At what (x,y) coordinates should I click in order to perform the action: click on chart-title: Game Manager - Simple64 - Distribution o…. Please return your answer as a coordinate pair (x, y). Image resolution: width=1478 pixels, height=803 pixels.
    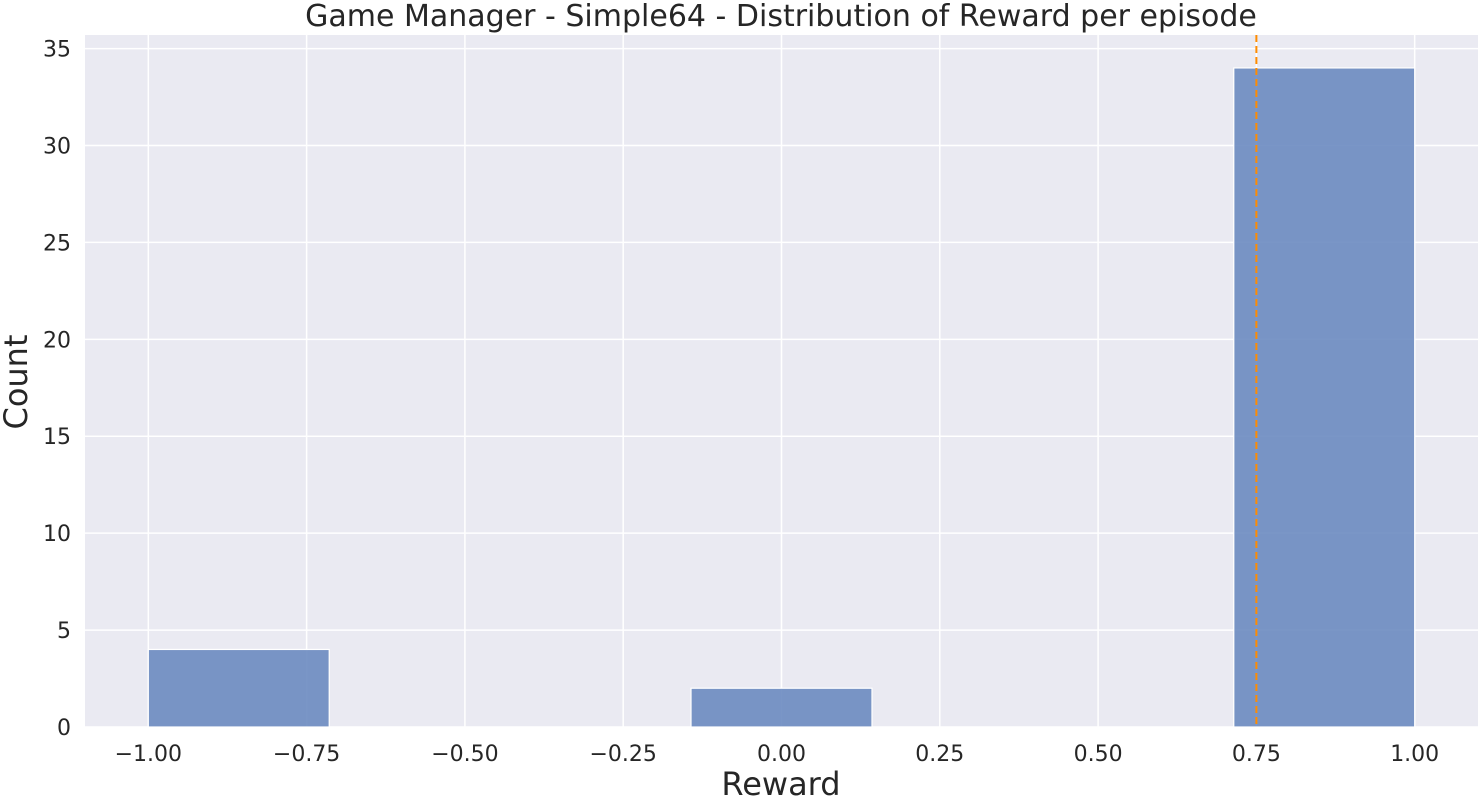
    Looking at the image, I should click on (781, 17).